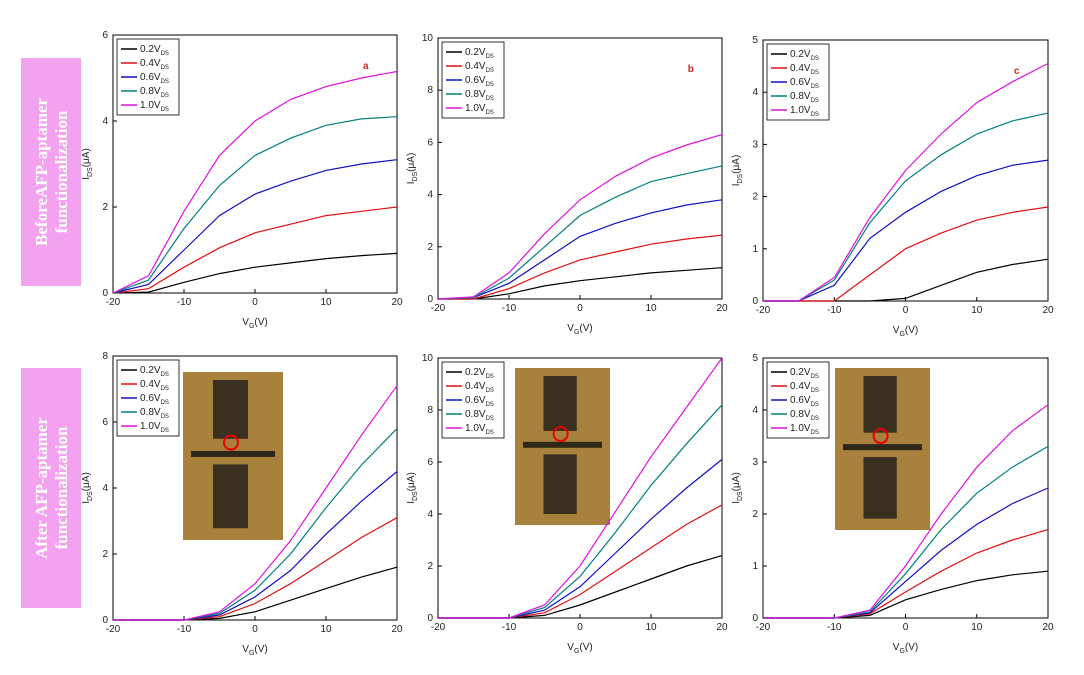  What do you see at coordinates (415, 176) in the screenshot?
I see `label-sub: DS` at bounding box center [415, 176].